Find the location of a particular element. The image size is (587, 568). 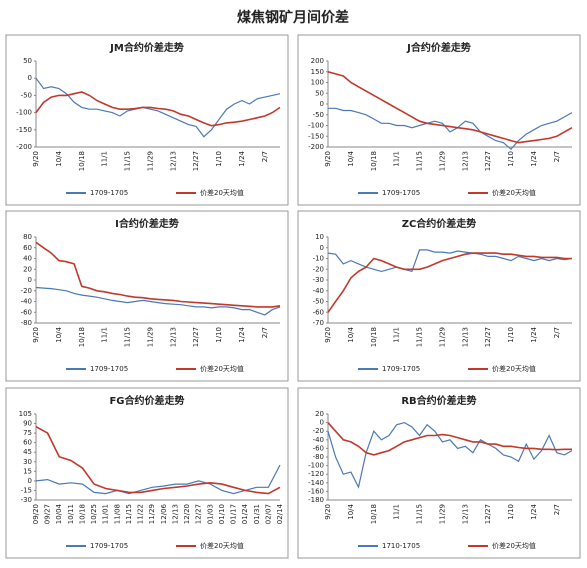

chart-title: FG合约价差走势 is located at coordinates (146, 400).